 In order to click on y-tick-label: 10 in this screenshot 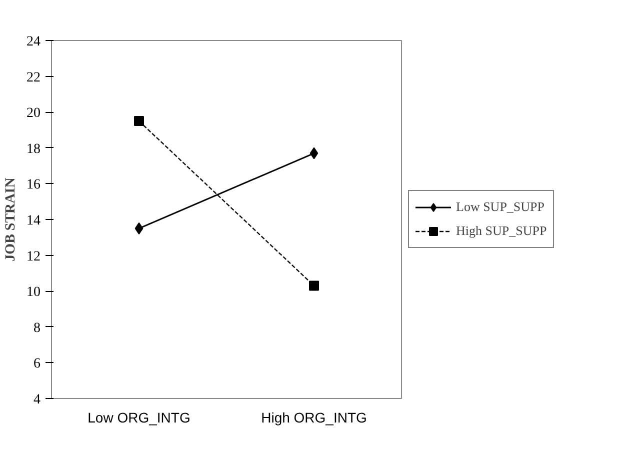, I will do `click(33, 292)`.